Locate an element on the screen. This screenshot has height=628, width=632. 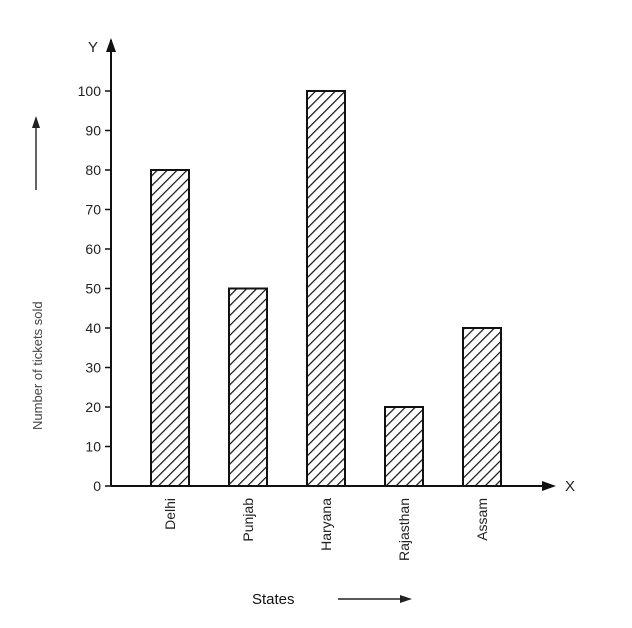
category-label-delhi: Delhi is located at coordinates (170, 514).